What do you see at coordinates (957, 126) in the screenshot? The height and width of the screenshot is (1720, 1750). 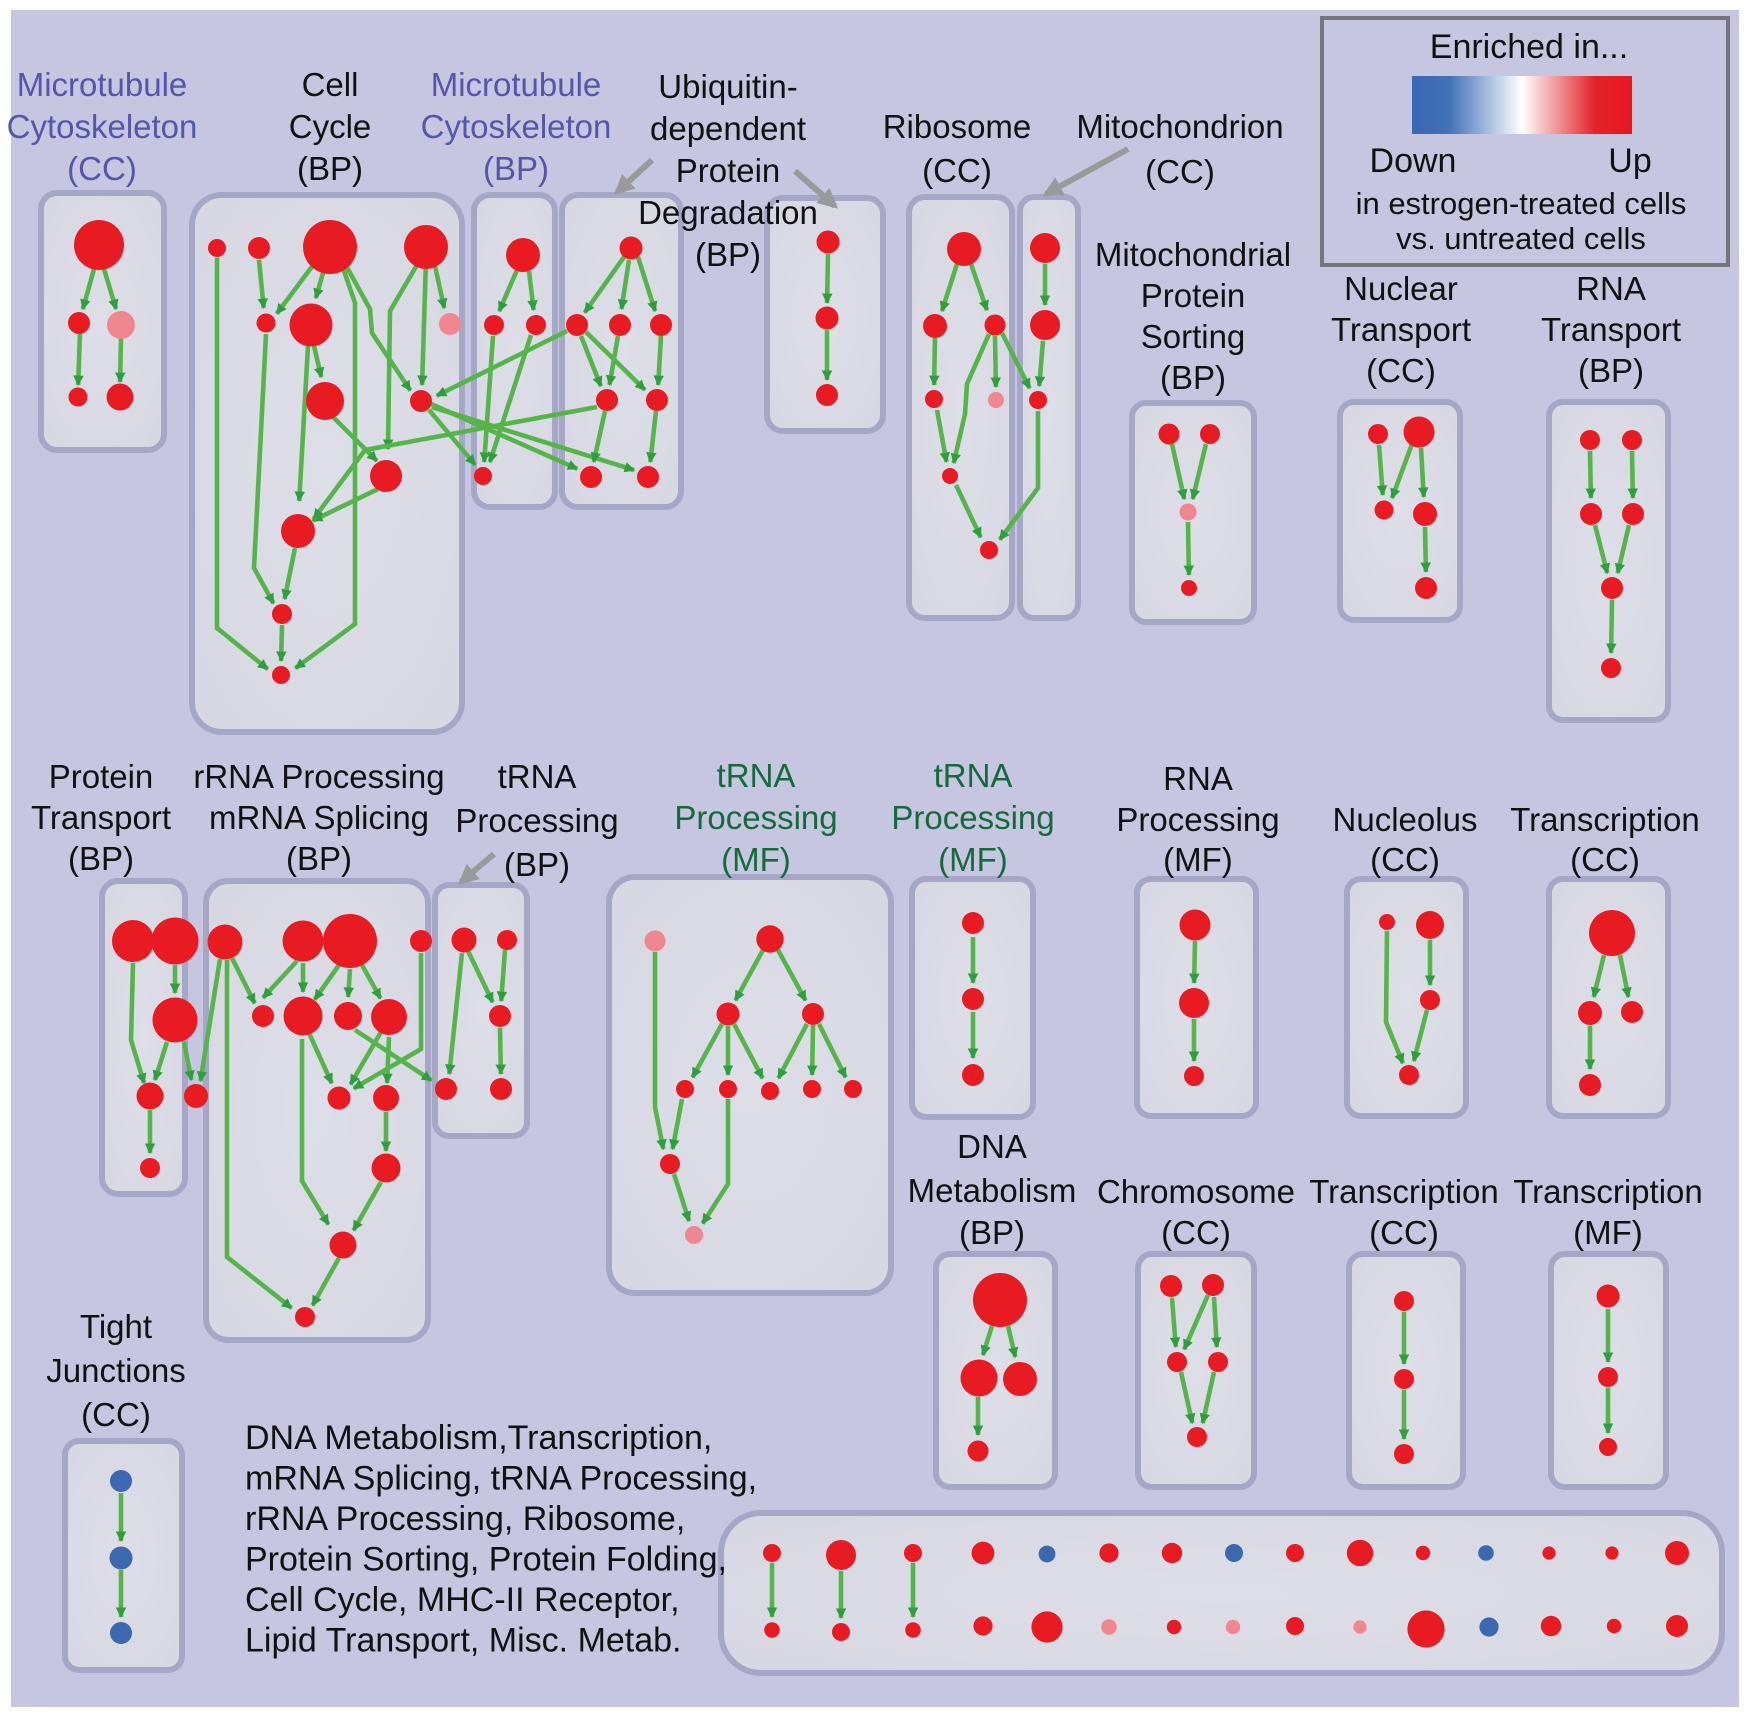 I see `svg-text: Ribosome` at bounding box center [957, 126].